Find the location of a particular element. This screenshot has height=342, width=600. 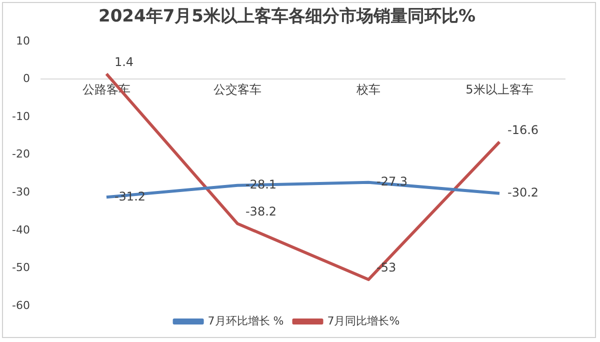

x-tick-label: 5米以上客车 is located at coordinates (500, 89).